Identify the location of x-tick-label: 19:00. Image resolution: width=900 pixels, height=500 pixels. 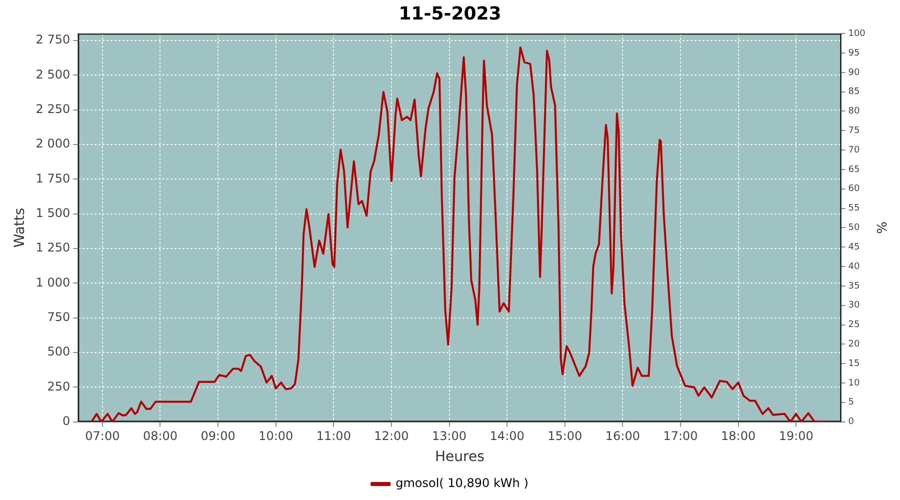
(796, 436).